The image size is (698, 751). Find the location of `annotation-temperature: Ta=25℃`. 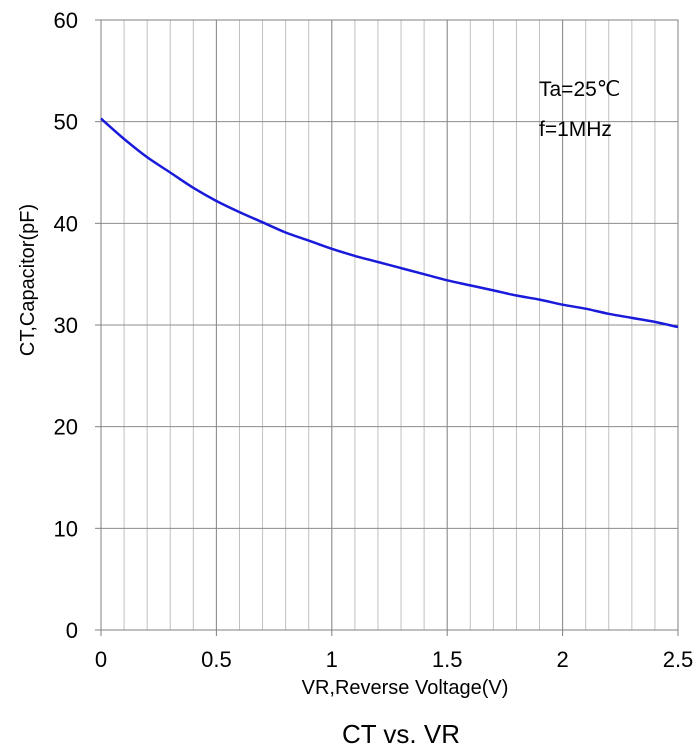

annotation-temperature: Ta=25℃ is located at coordinates (579, 89).